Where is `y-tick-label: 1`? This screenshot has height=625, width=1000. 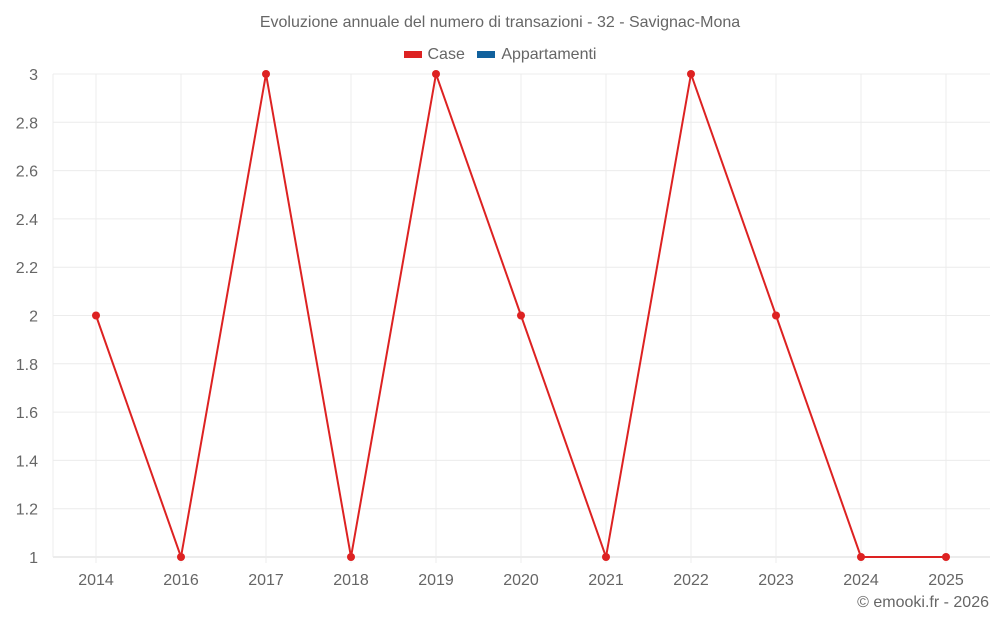
y-tick-label: 1 is located at coordinates (33, 558).